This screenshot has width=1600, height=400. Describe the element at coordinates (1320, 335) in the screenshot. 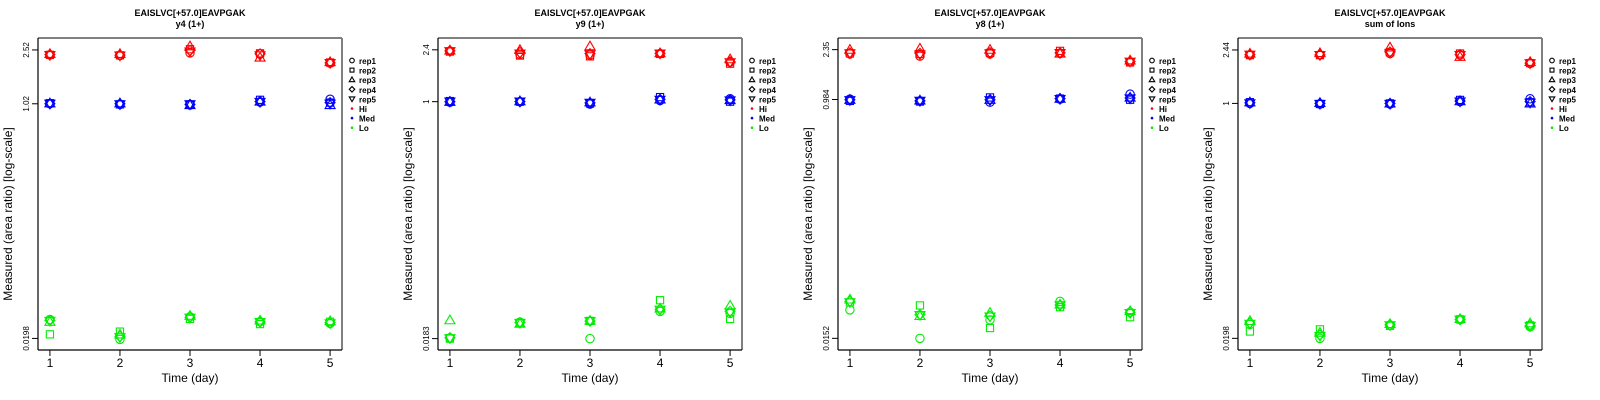

I see `data-point-lo-rep4` at that location.